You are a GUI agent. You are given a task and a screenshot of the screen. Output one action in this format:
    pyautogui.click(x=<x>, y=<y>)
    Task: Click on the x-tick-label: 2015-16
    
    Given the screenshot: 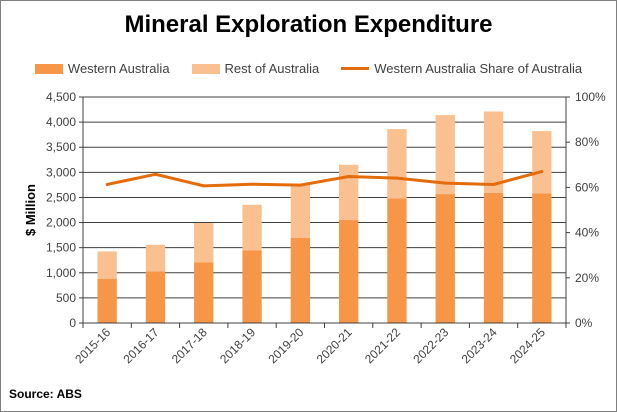 What is the action you would take?
    pyautogui.click(x=92, y=345)
    